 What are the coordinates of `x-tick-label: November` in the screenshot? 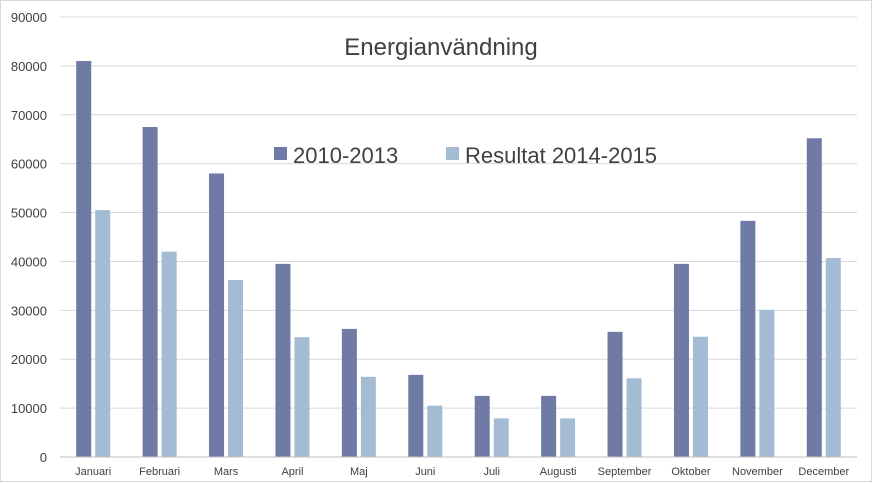 It's located at (757, 472).